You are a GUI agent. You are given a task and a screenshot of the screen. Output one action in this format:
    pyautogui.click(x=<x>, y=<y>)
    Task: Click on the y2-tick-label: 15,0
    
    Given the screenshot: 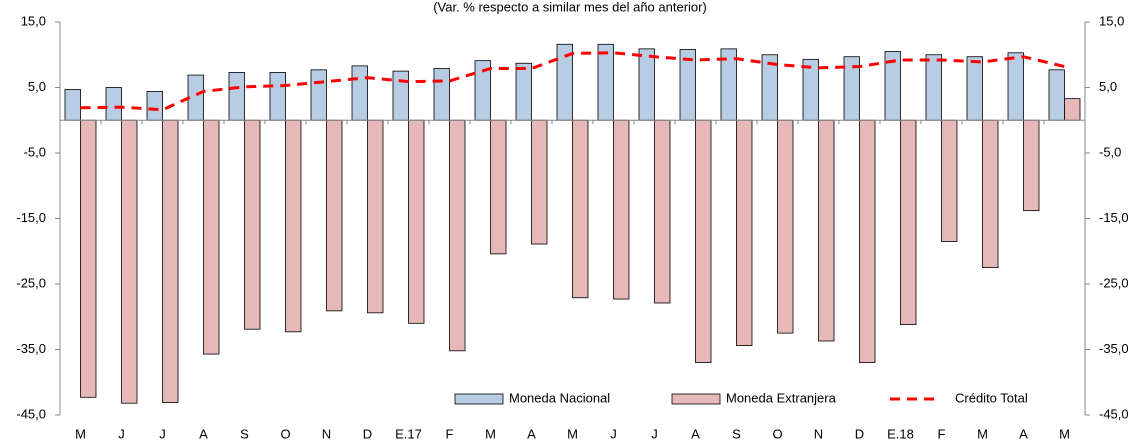 What is the action you would take?
    pyautogui.click(x=1111, y=20)
    